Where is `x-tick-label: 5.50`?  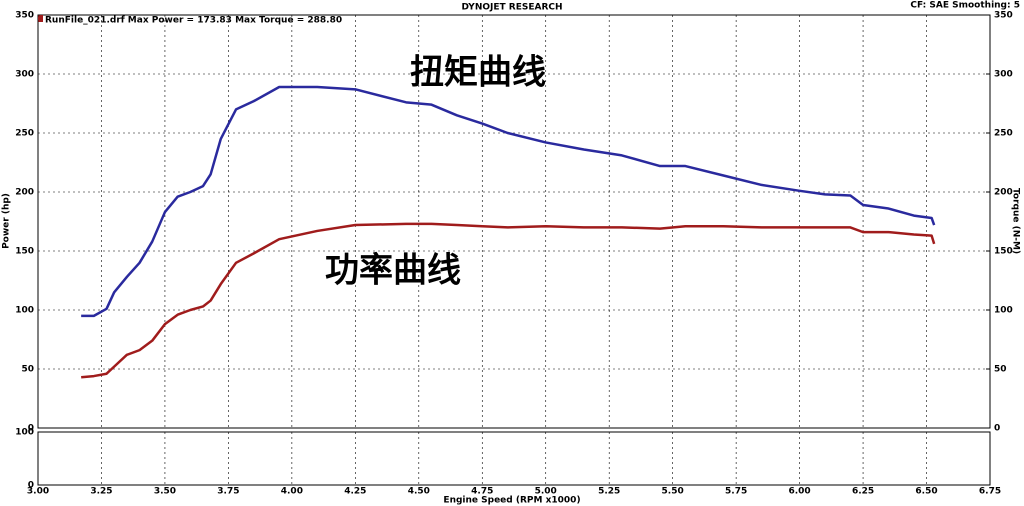 x-tick-label: 5.50 is located at coordinates (673, 492).